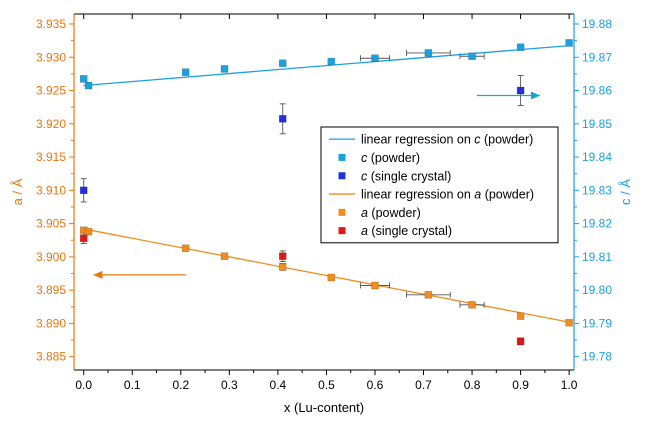 The height and width of the screenshot is (426, 647). I want to click on left-axis-title: a / Å, so click(17, 191).